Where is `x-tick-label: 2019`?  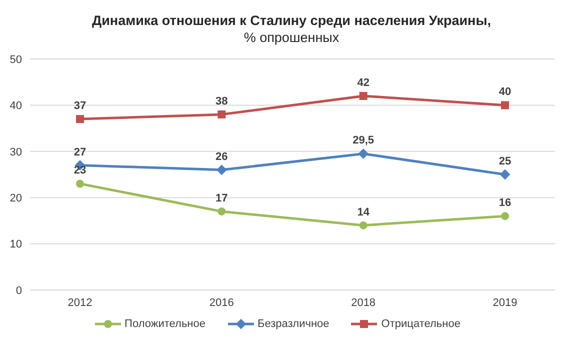 x-tick-label: 2019 is located at coordinates (505, 302).